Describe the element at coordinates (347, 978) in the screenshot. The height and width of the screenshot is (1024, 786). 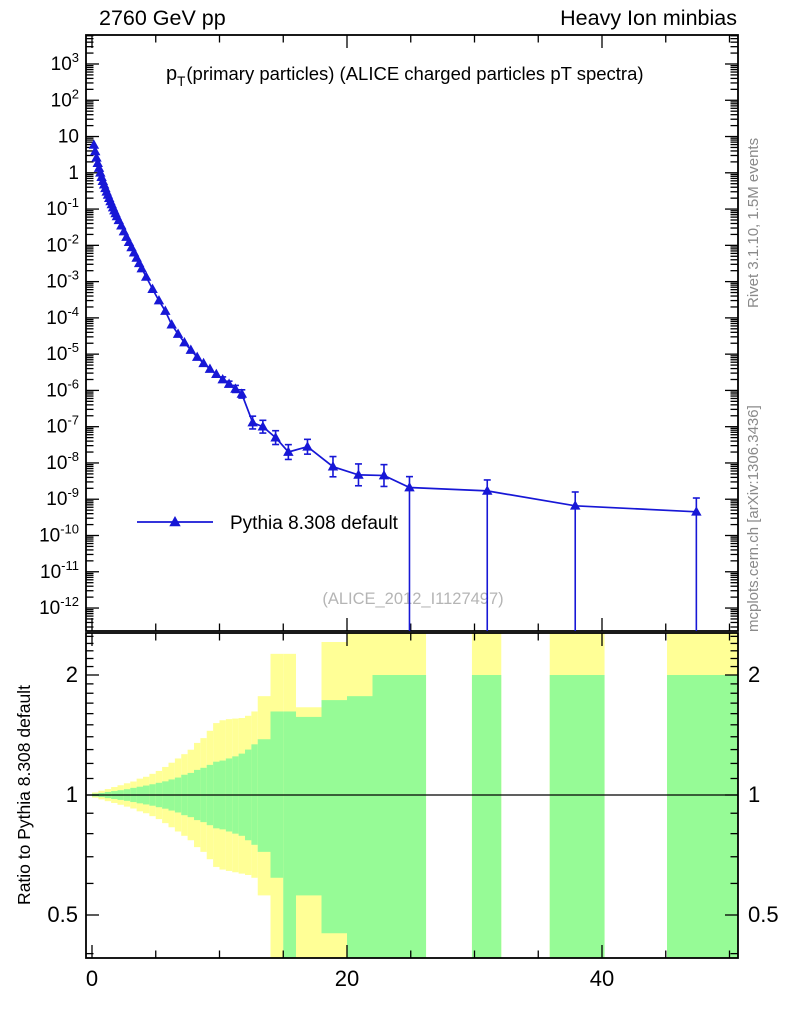
I see `svg-text: 20` at that location.